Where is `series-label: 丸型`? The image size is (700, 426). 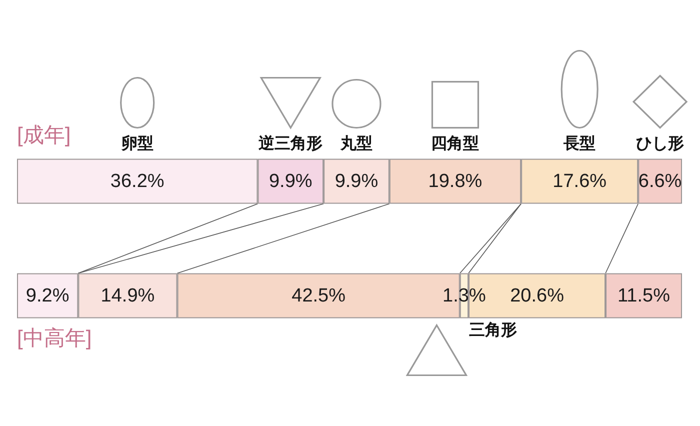 series-label: 丸型 is located at coordinates (355, 143).